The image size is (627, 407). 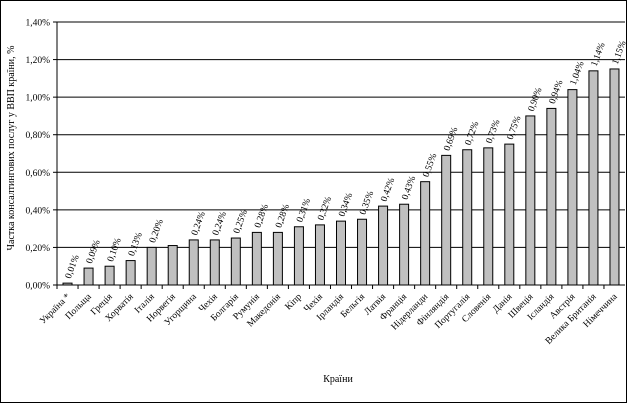 What do you see at coordinates (136, 244) in the screenshot?
I see `data-label: 0,13%` at bounding box center [136, 244].